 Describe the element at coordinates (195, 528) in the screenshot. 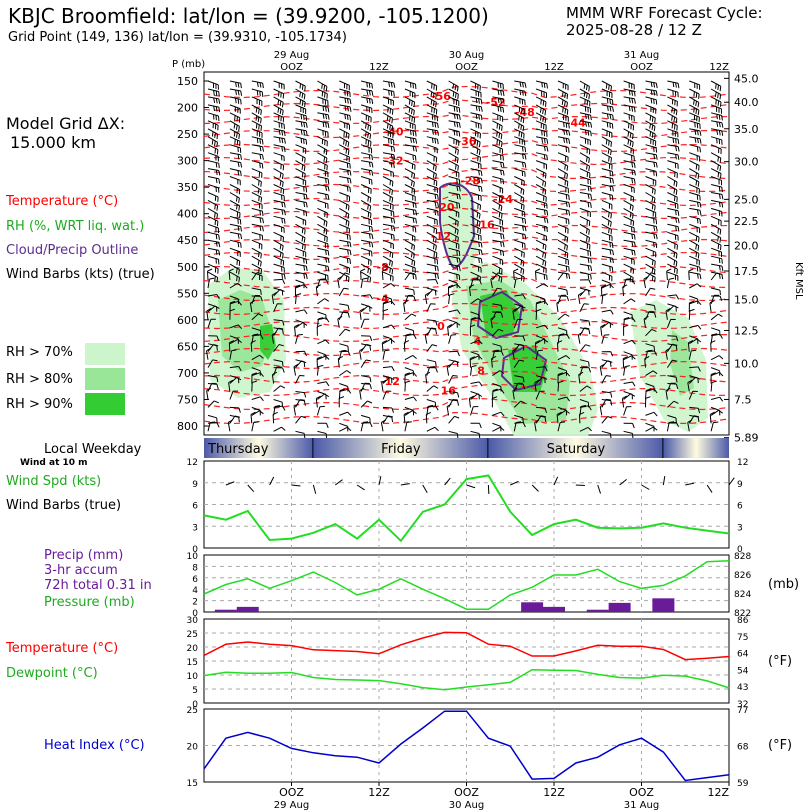

I see `wind-speed-tick-label: 3` at that location.